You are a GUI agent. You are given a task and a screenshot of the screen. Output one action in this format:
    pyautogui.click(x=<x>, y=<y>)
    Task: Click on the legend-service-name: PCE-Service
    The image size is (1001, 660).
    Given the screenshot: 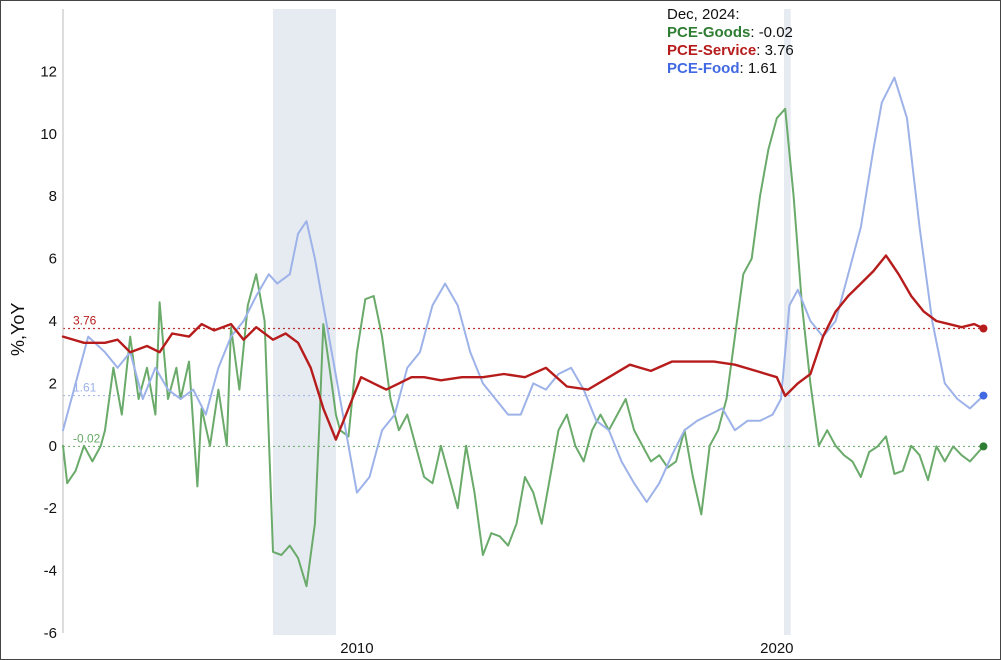 What is the action you would take?
    pyautogui.click(x=712, y=50)
    